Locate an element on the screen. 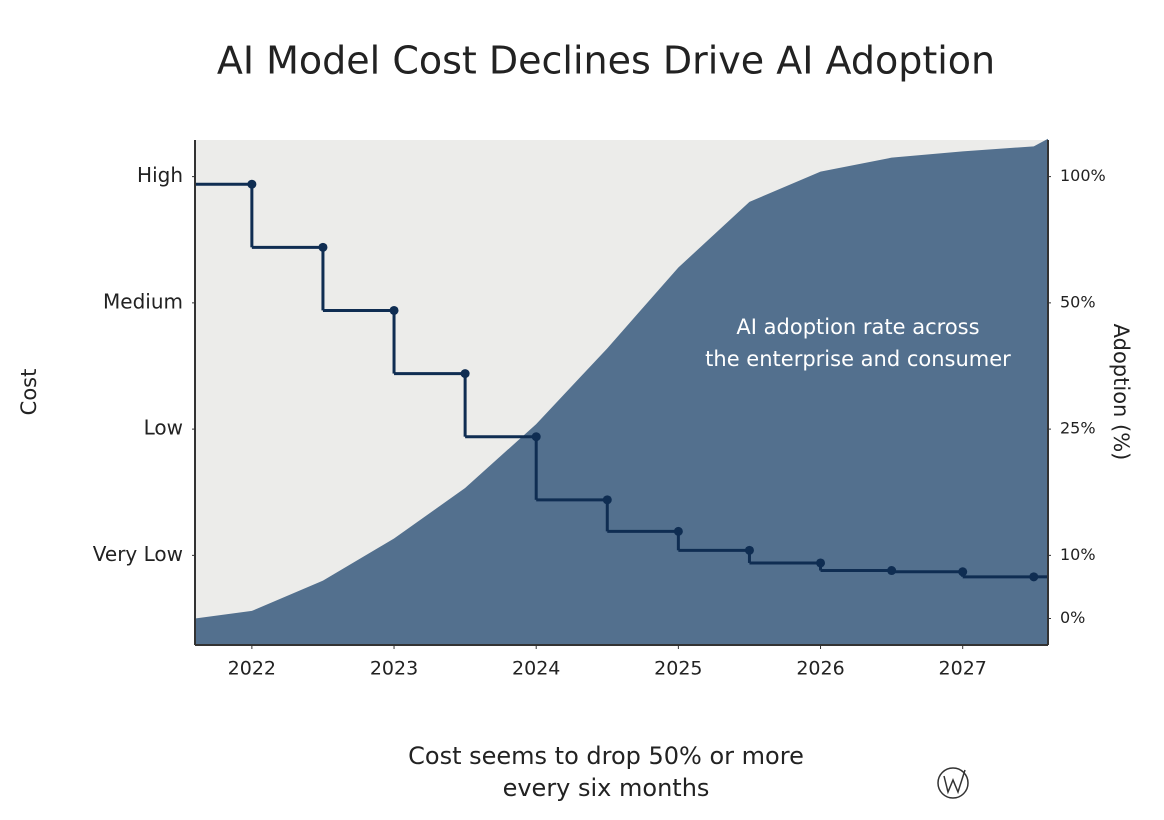 The image size is (1164, 820). x-tick-label: 2024 is located at coordinates (536, 669).